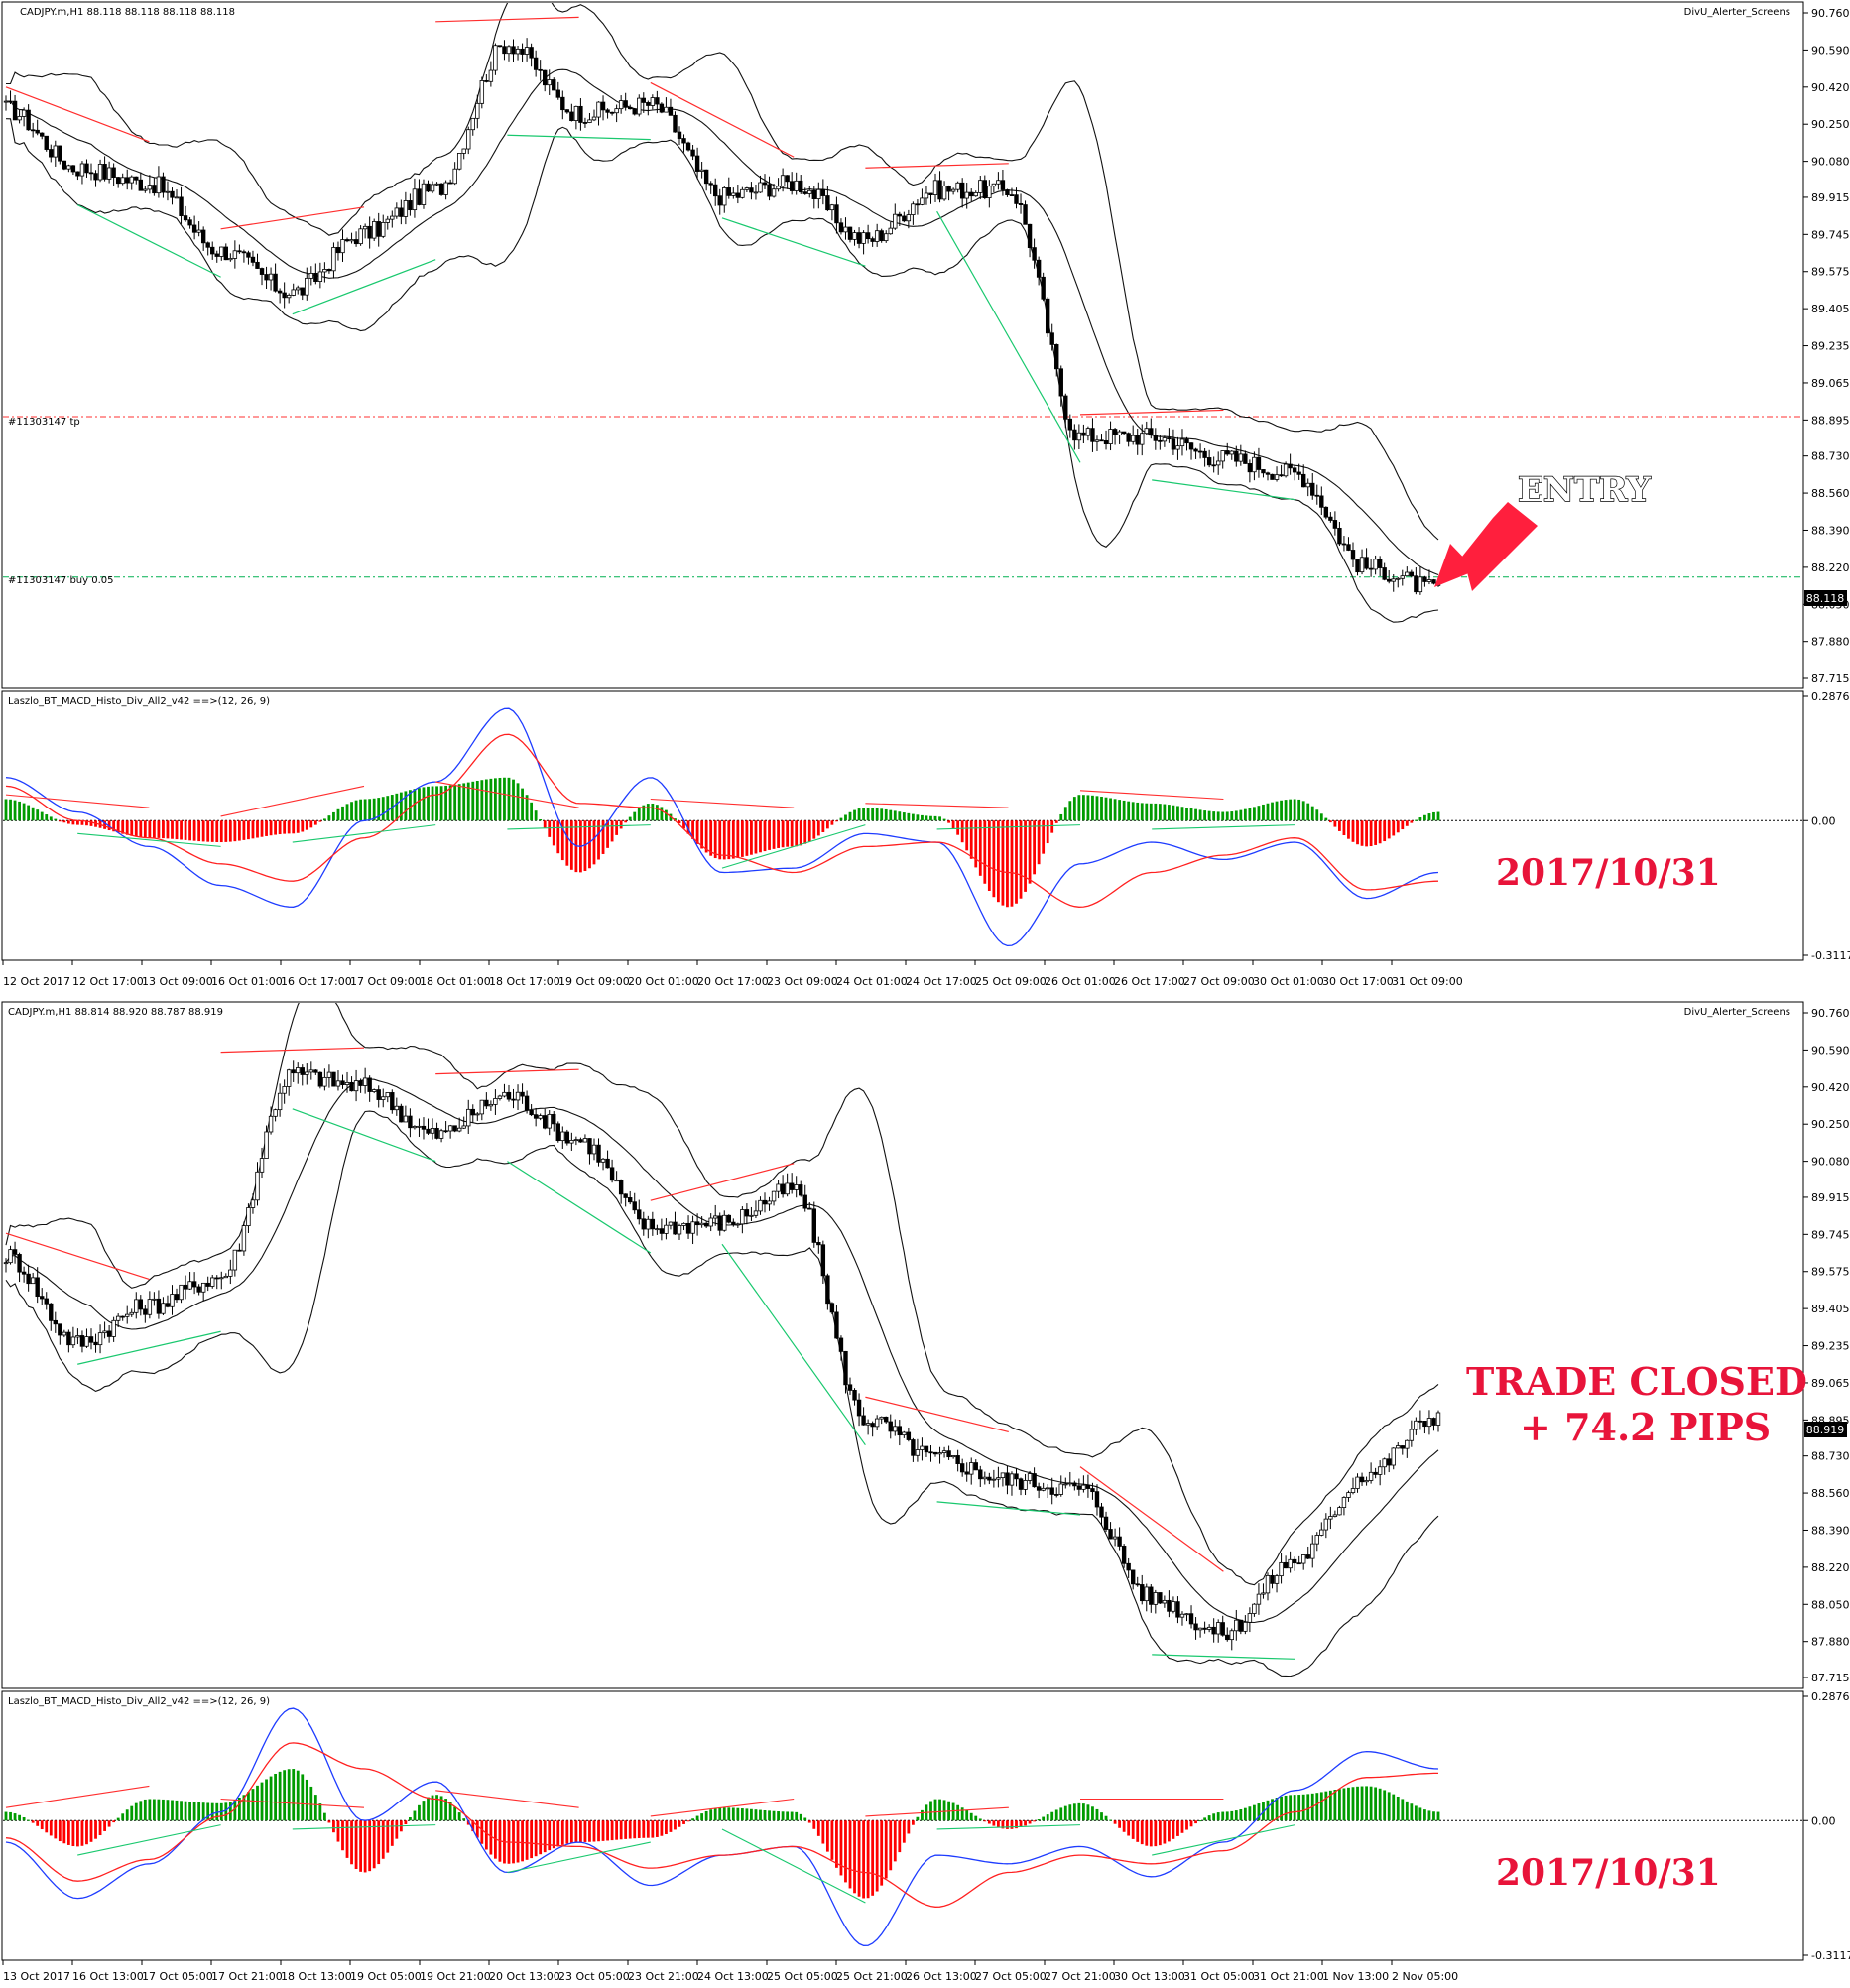 This screenshot has width=1850, height=1988. I want to click on price-tick-label: 89.235, so click(1830, 346).